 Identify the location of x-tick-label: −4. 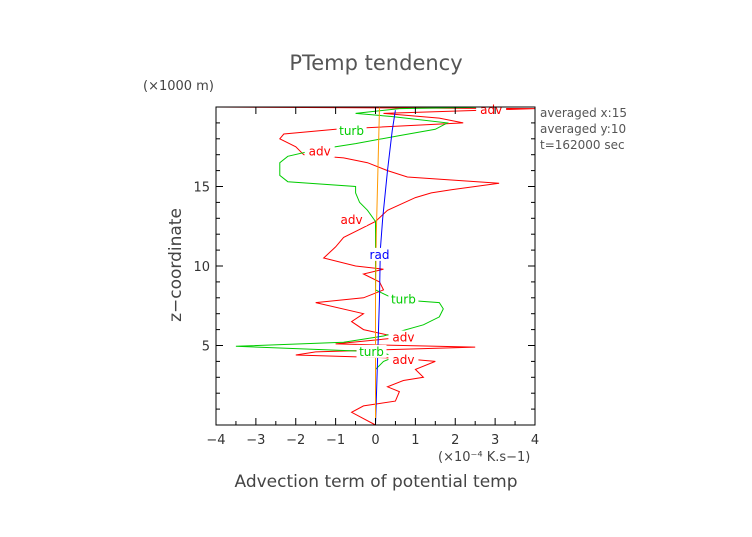
(215, 440).